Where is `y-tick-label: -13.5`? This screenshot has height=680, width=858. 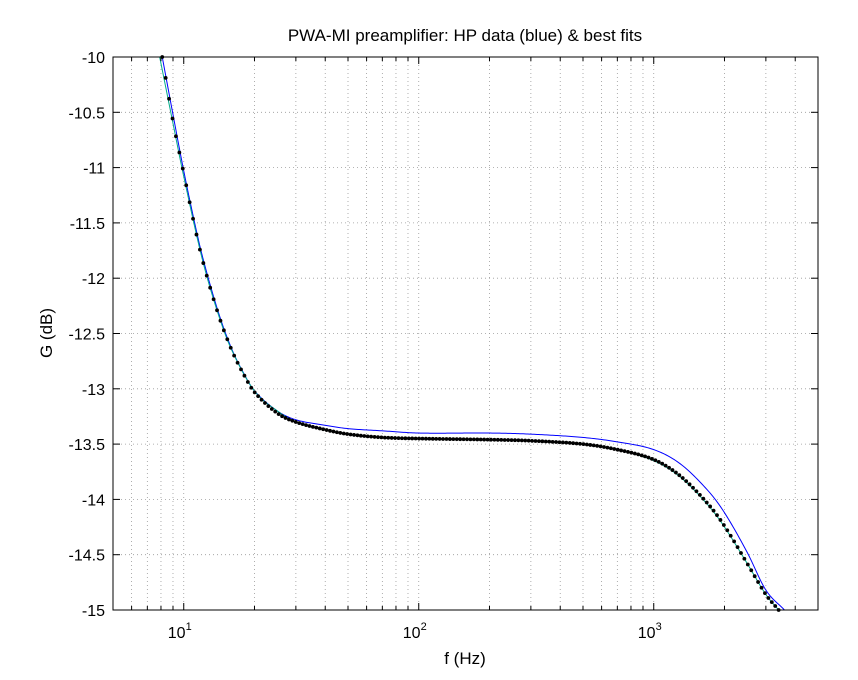 y-tick-label: -13.5 is located at coordinates (87, 445).